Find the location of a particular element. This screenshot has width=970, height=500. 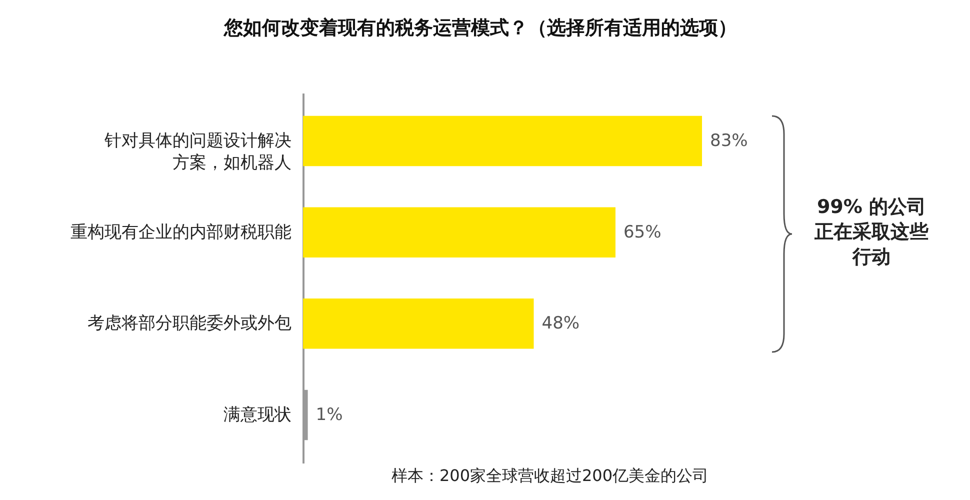

y-tick-label: 重构现有企业的内部财税职能 is located at coordinates (181, 232).